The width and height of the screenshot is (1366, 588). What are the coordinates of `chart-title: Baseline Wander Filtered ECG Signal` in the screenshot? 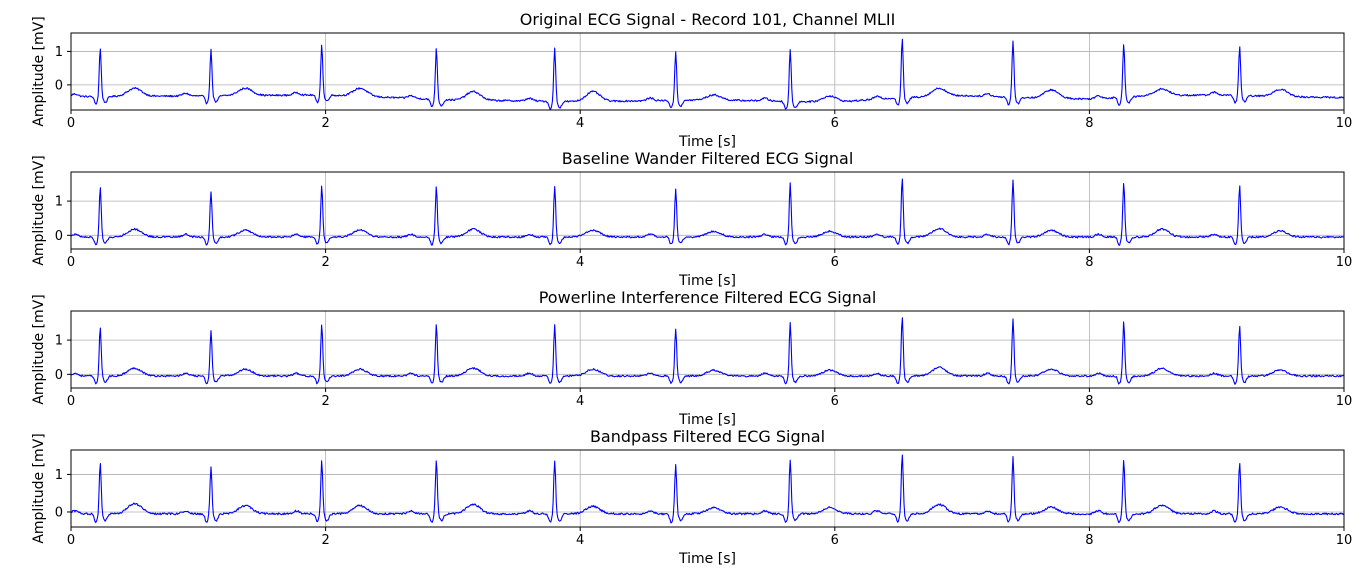 It's located at (708, 158).